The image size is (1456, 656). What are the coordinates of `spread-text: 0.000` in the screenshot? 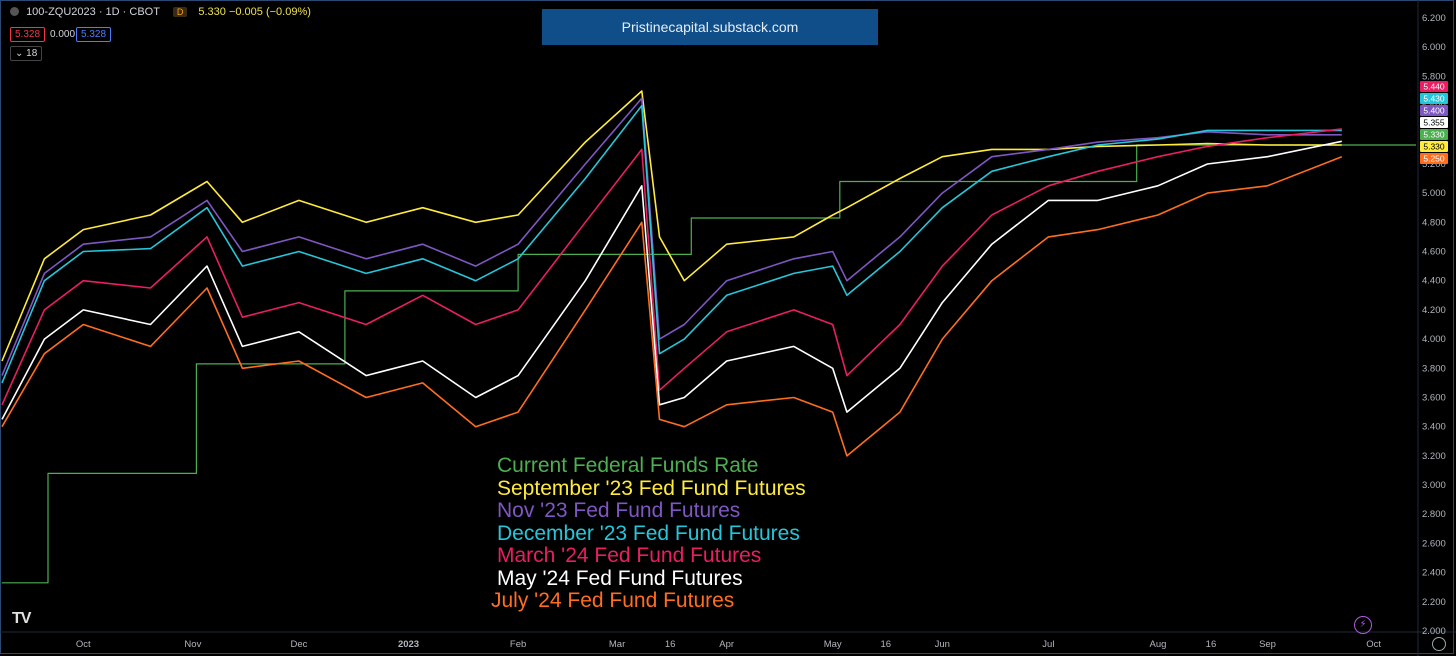 It's located at (63, 34).